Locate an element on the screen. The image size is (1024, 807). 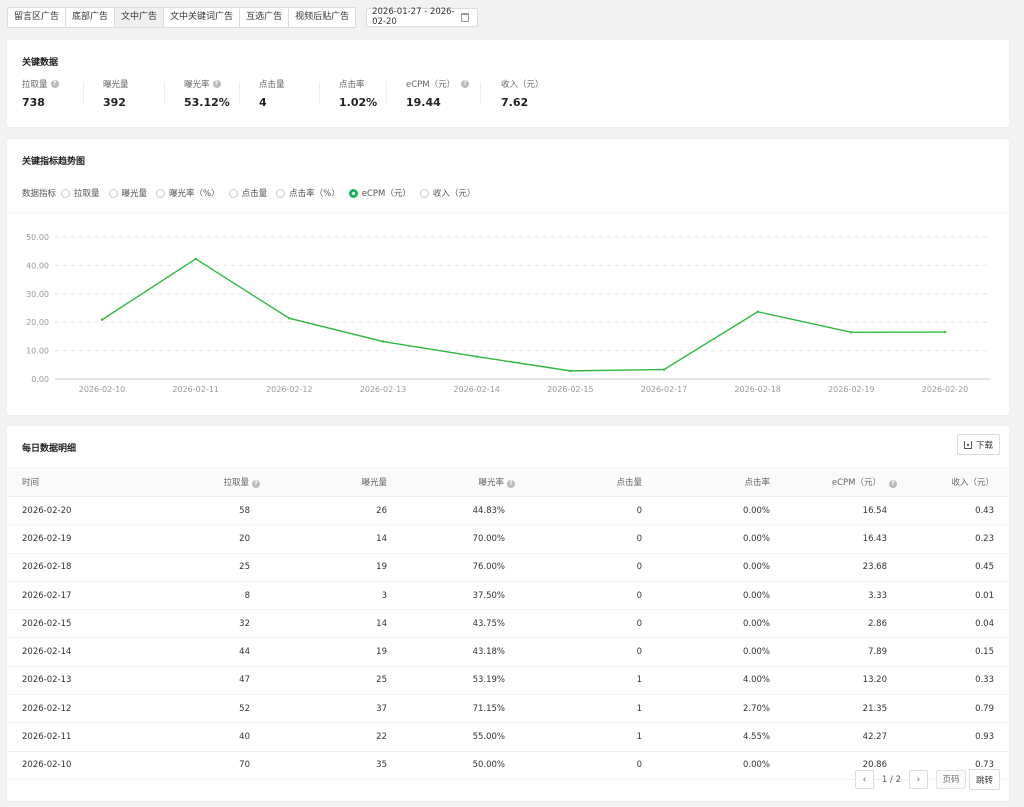
radio-income: 收入（元） is located at coordinates (447, 193).